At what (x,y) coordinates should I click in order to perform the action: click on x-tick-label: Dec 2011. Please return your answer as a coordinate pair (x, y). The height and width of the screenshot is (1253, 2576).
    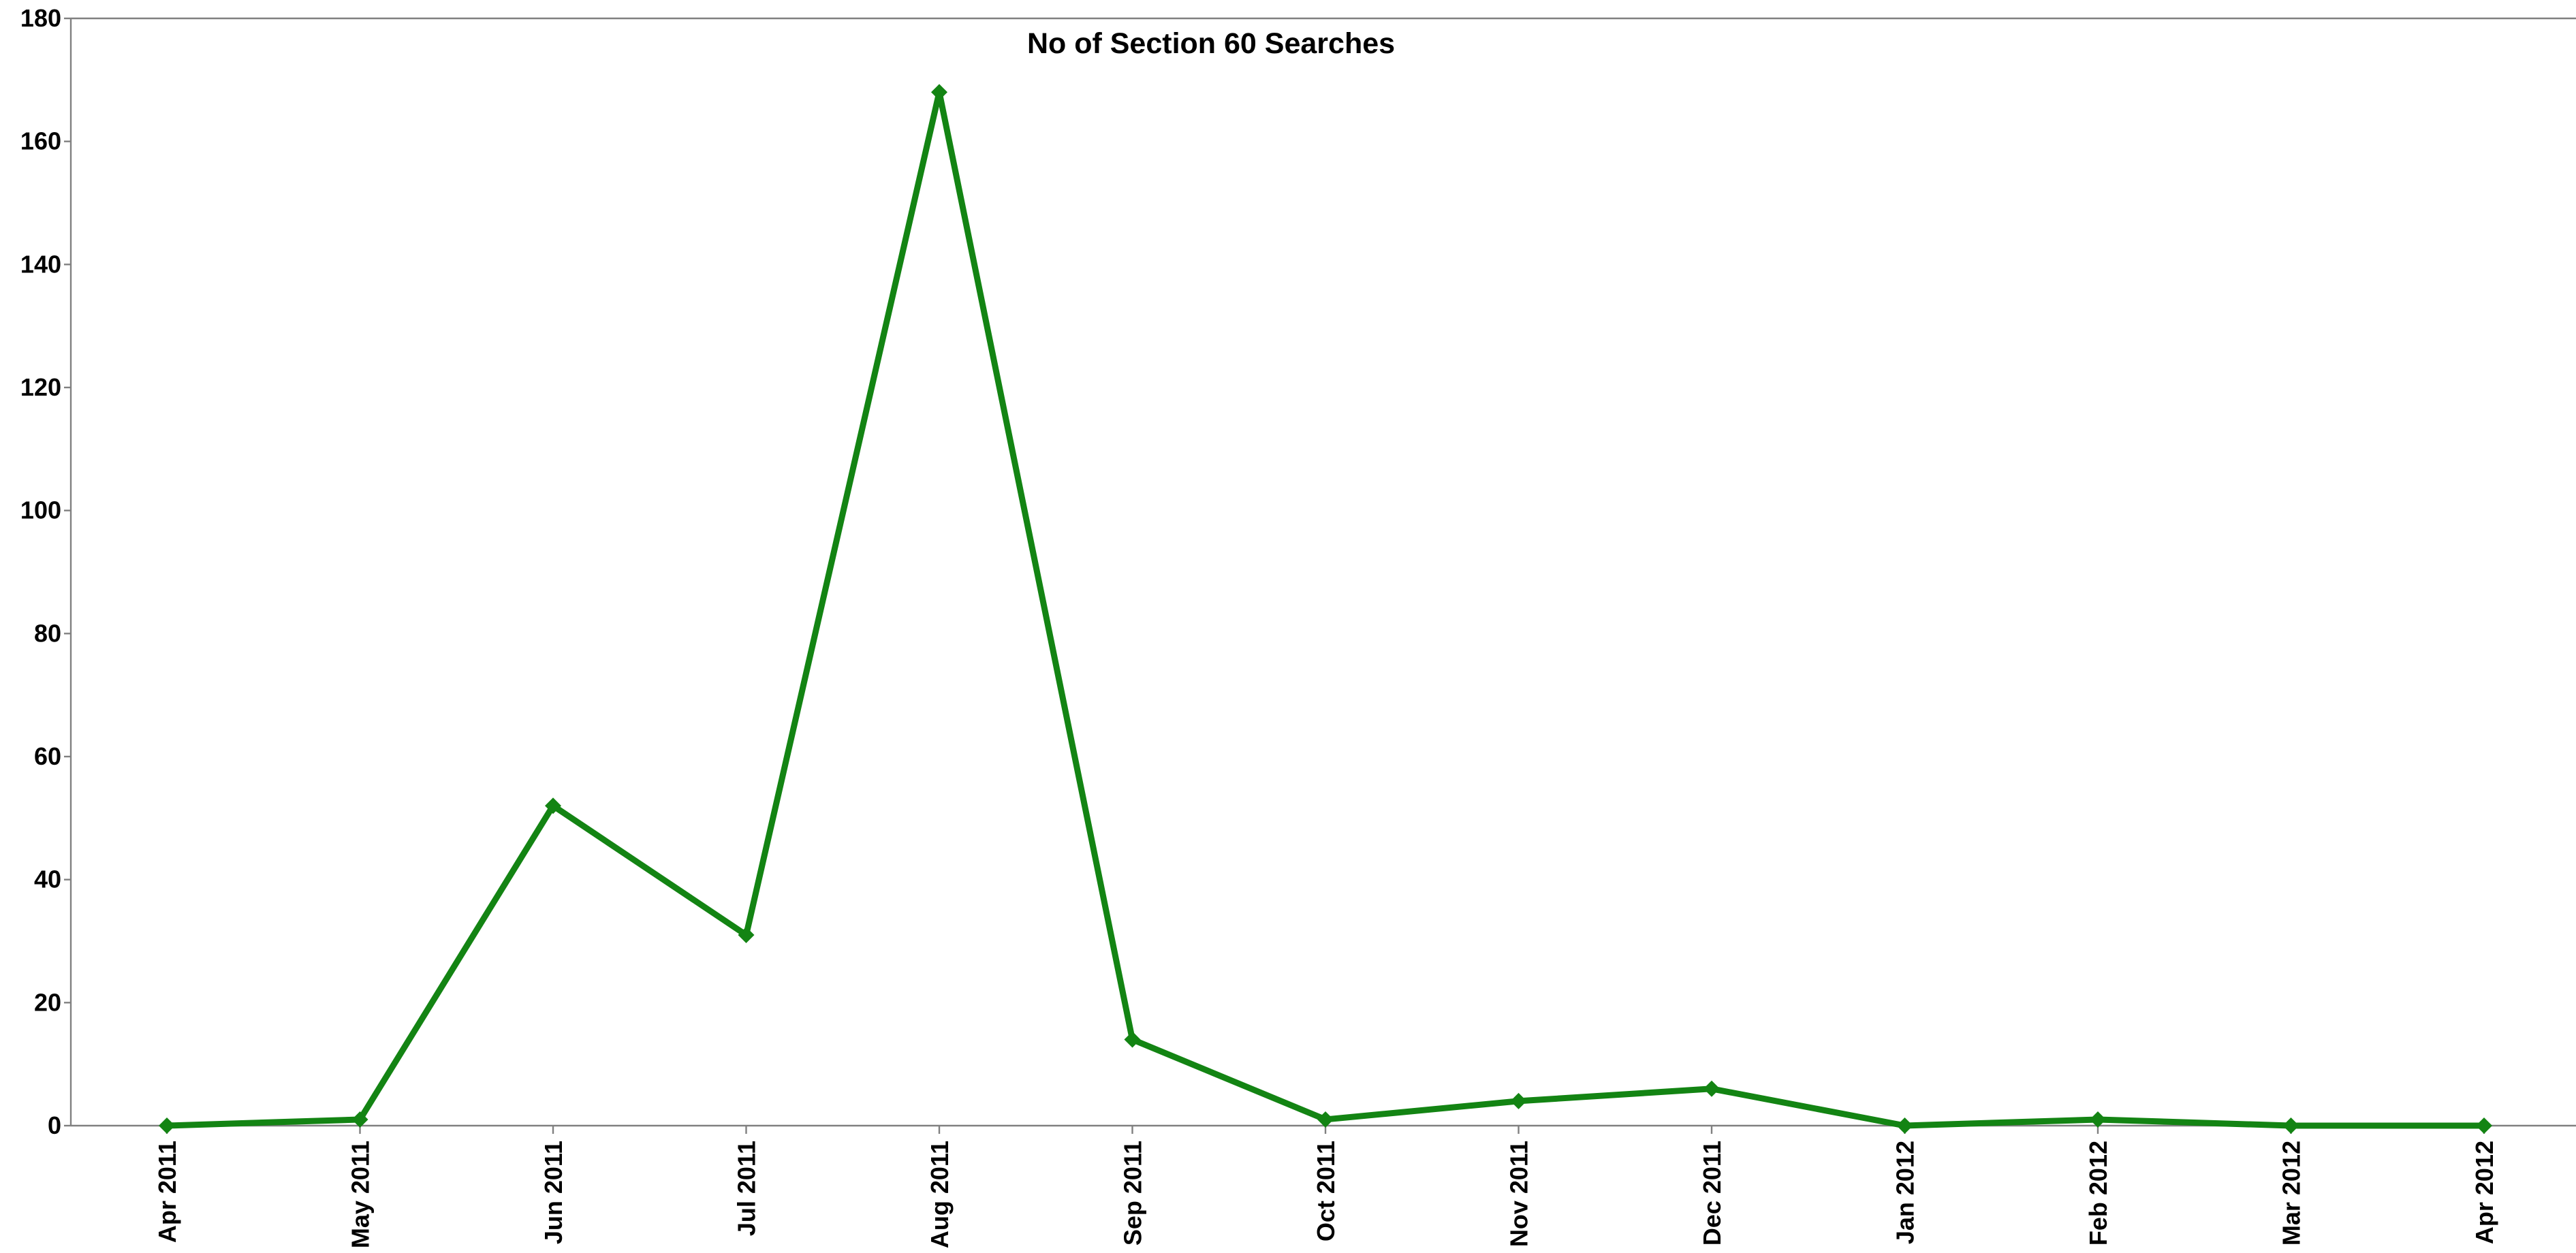
    Looking at the image, I should click on (1712, 1193).